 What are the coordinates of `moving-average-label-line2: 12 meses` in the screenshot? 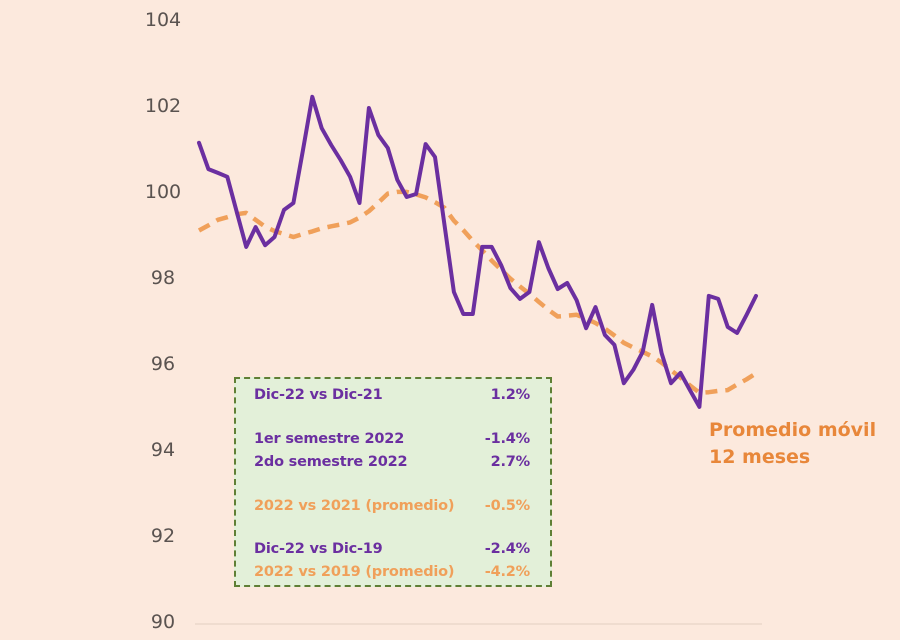 It's located at (760, 457).